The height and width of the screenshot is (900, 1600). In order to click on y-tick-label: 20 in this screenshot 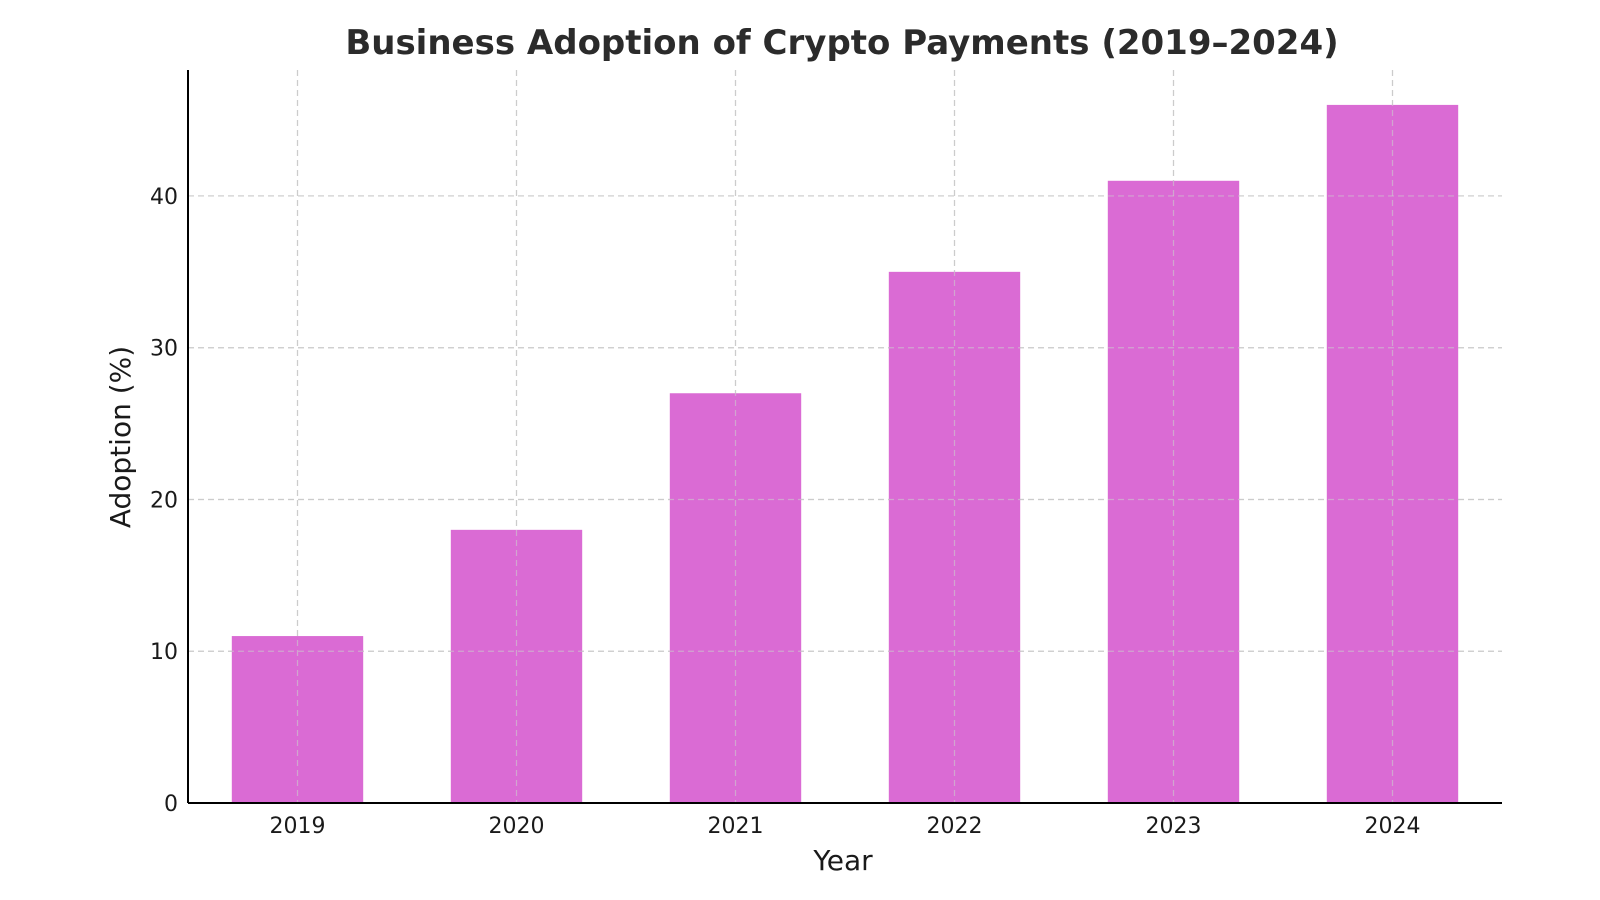, I will do `click(164, 500)`.